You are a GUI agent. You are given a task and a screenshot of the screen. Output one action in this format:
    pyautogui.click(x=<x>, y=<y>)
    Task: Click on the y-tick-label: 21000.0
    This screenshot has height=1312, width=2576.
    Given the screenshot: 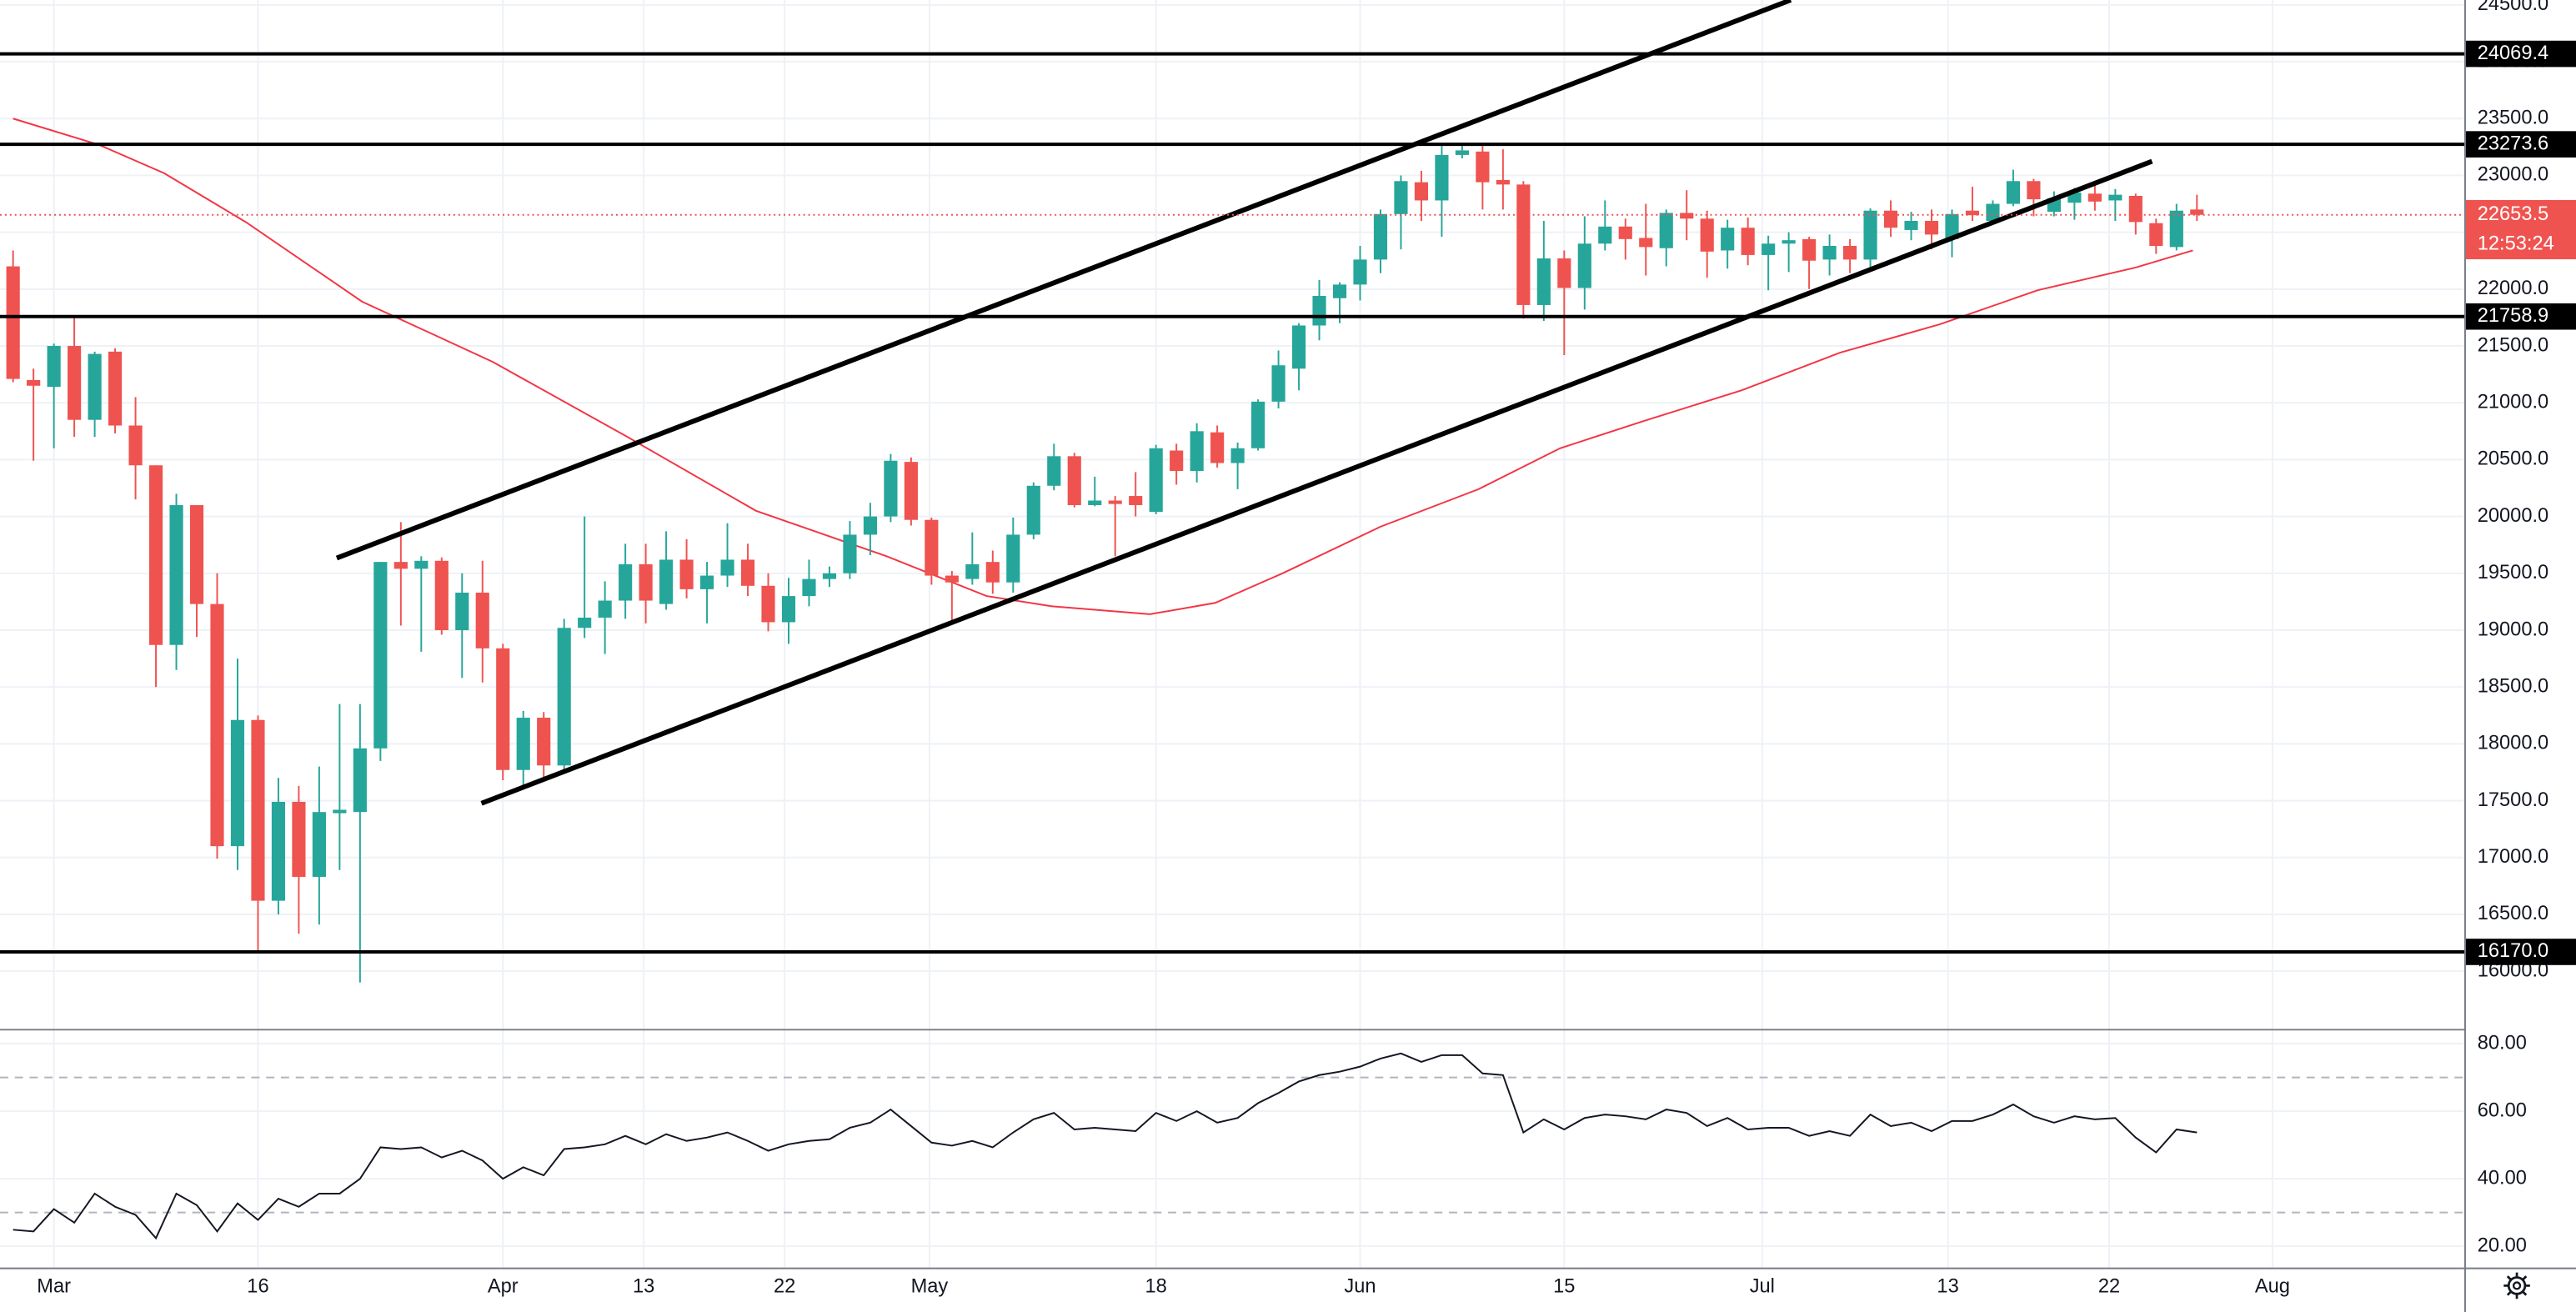 What is the action you would take?
    pyautogui.click(x=2513, y=402)
    